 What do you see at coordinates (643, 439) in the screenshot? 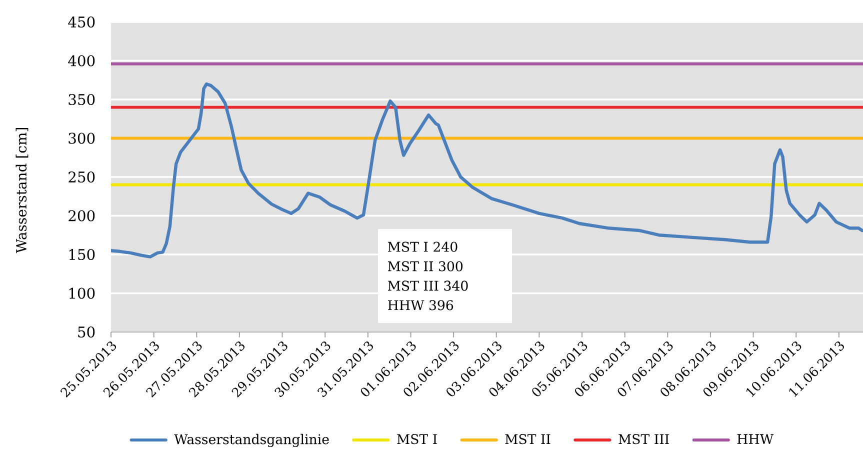
I see `legend-label: MST III` at bounding box center [643, 439].